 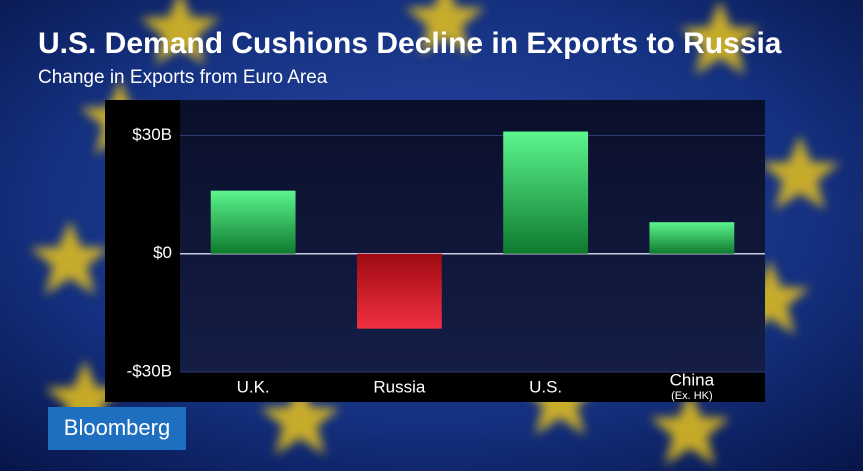 I want to click on x-tick-label: Russia, so click(x=399, y=386).